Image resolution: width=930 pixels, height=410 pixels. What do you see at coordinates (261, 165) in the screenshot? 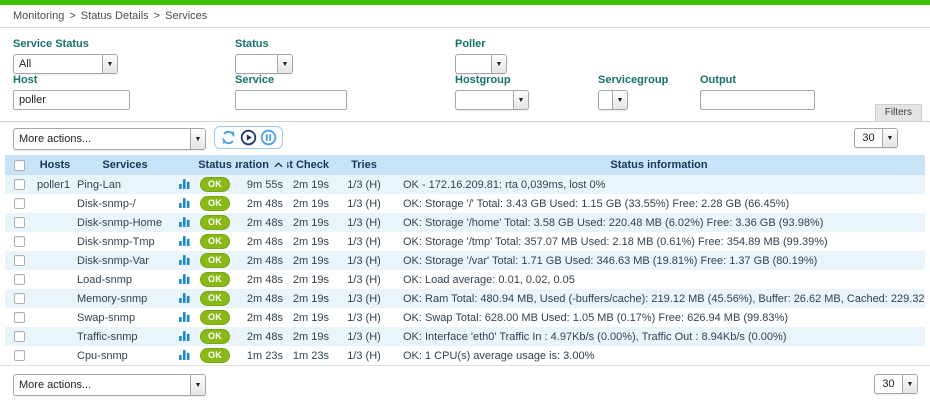
I see `column-header-duration: Duration` at bounding box center [261, 165].